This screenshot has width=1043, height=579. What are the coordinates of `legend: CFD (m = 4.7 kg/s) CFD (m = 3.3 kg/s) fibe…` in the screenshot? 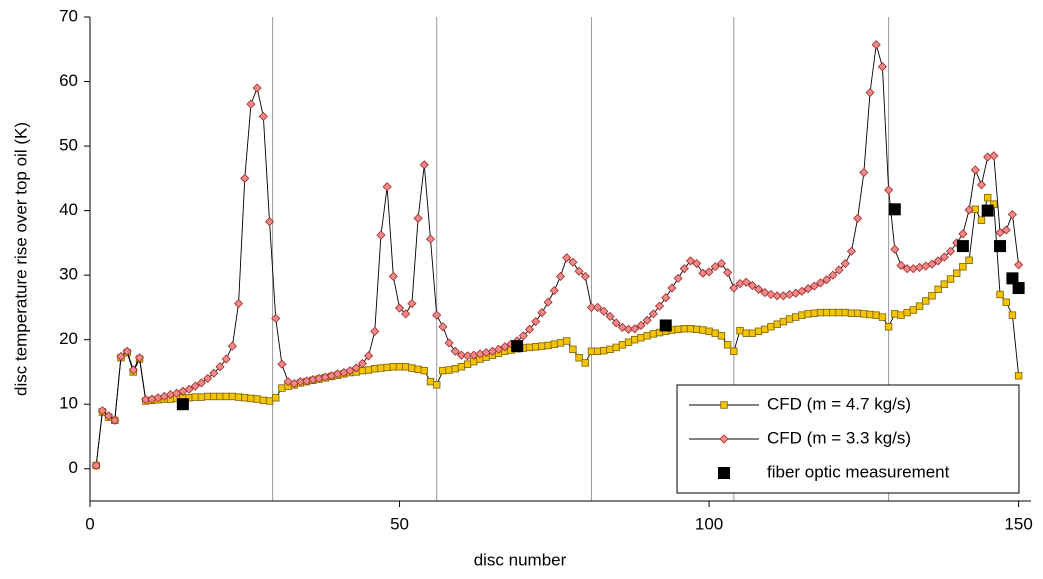 It's located at (848, 439).